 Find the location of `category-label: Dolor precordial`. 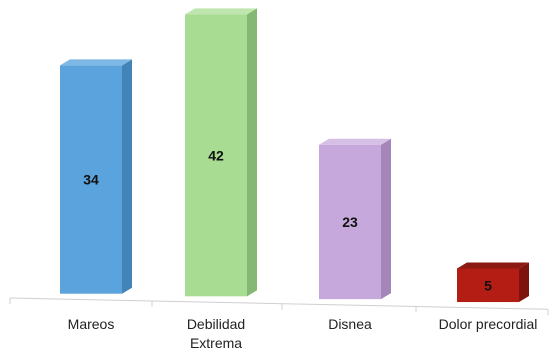

category-label: Dolor precordial is located at coordinates (488, 324).